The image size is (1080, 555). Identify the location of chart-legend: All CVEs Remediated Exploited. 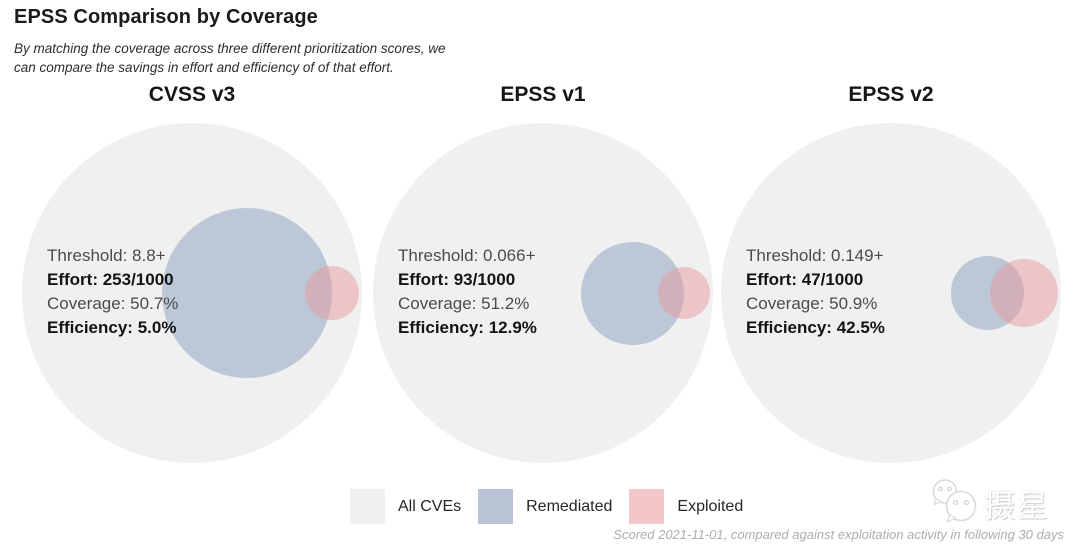
(555, 506).